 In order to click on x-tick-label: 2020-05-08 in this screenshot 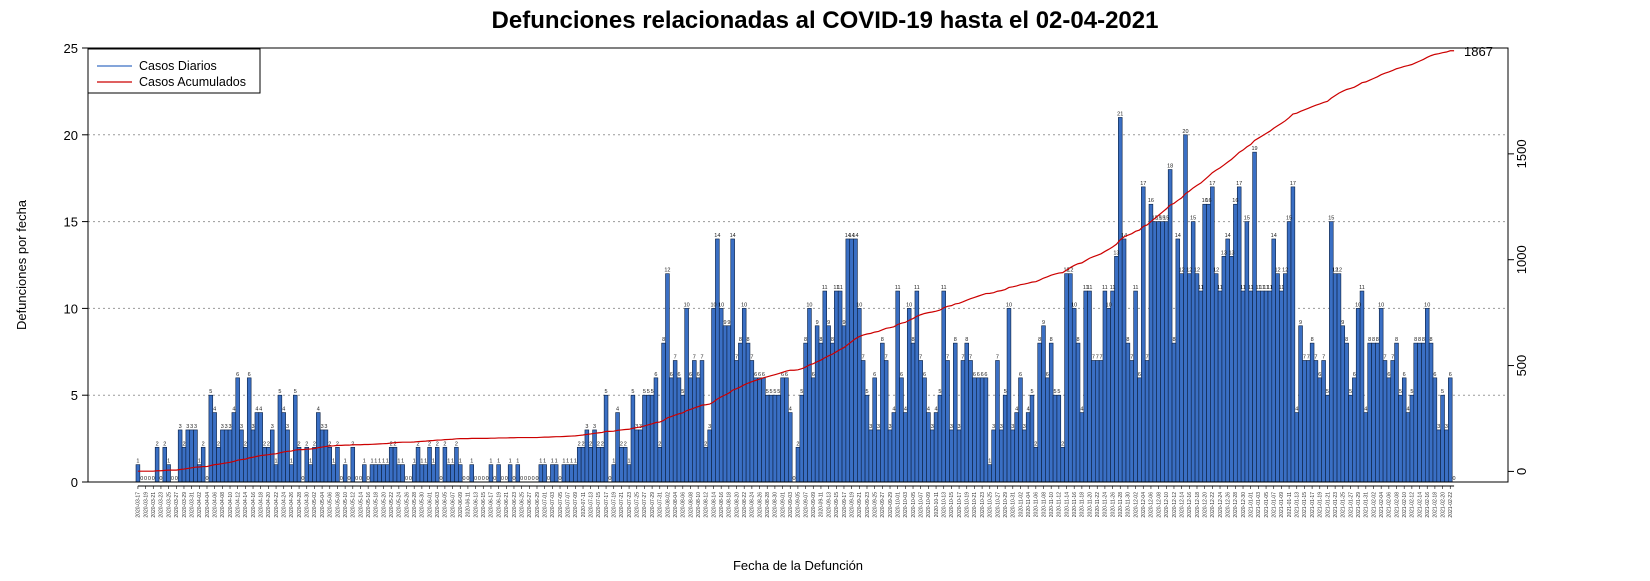, I will do `click(338, 505)`.